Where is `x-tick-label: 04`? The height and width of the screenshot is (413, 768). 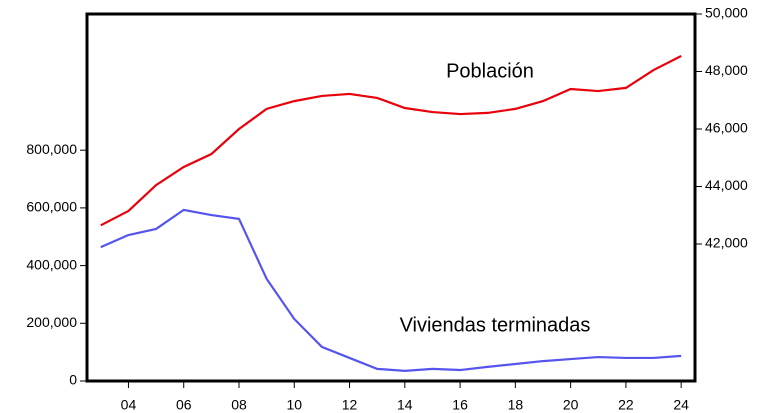
x-tick-label: 04 is located at coordinates (129, 405).